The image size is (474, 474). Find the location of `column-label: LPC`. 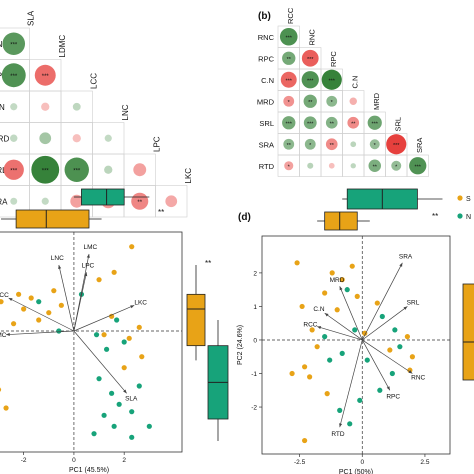

column-label: LPC is located at coordinates (157, 144).